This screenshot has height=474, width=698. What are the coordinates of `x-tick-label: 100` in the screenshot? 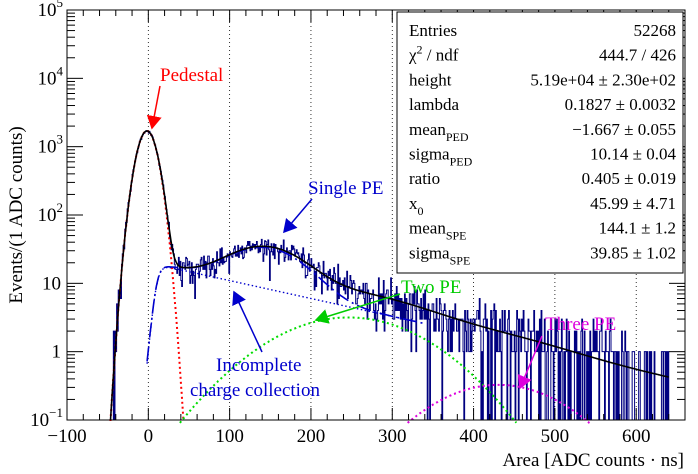 It's located at (229, 436).